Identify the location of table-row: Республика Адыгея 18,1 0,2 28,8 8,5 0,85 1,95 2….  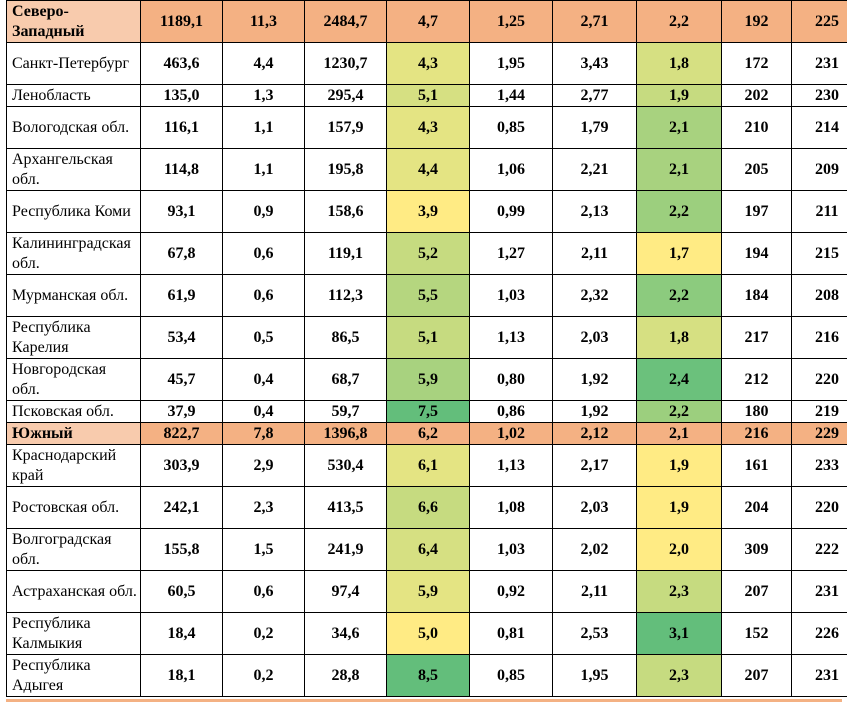
(426, 675).